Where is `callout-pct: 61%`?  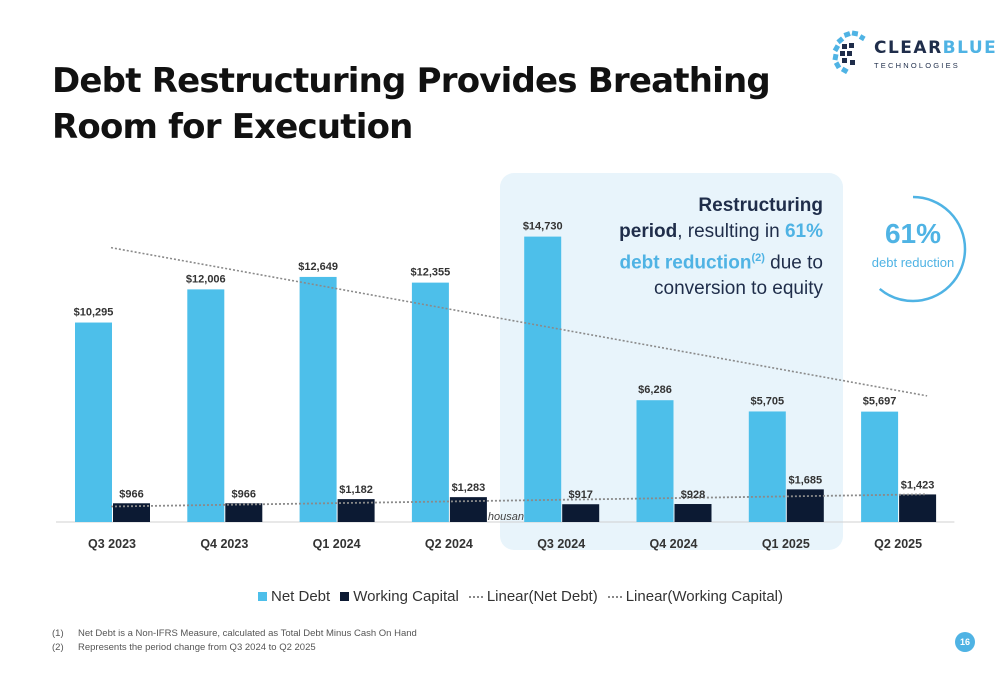
callout-pct: 61% is located at coordinates (803, 231).